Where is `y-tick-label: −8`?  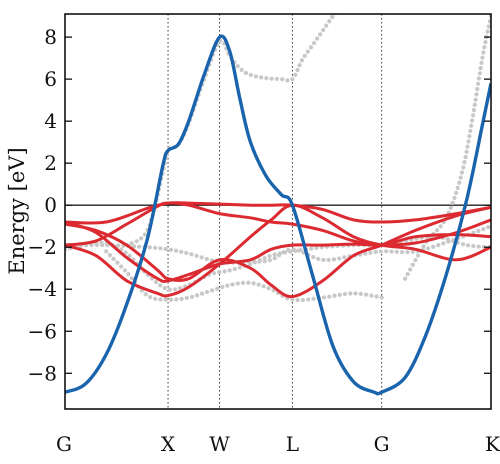
y-tick-label: −8 is located at coordinates (42, 373).